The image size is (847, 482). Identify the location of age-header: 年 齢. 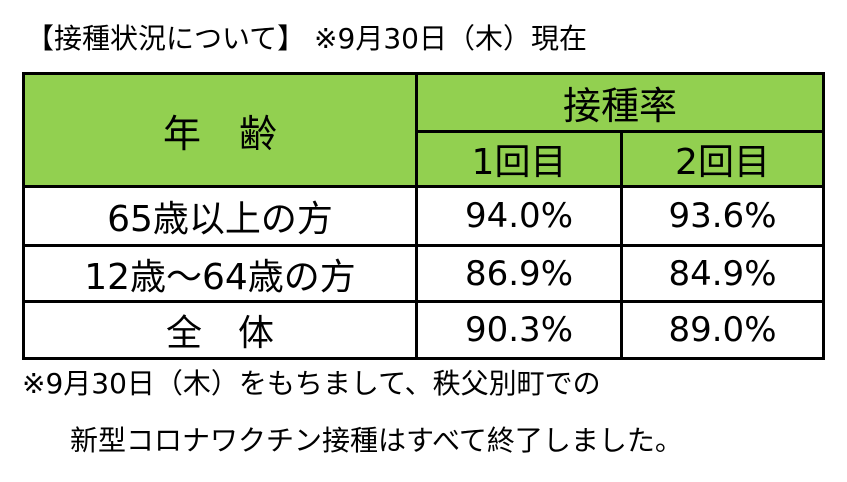
(220, 130).